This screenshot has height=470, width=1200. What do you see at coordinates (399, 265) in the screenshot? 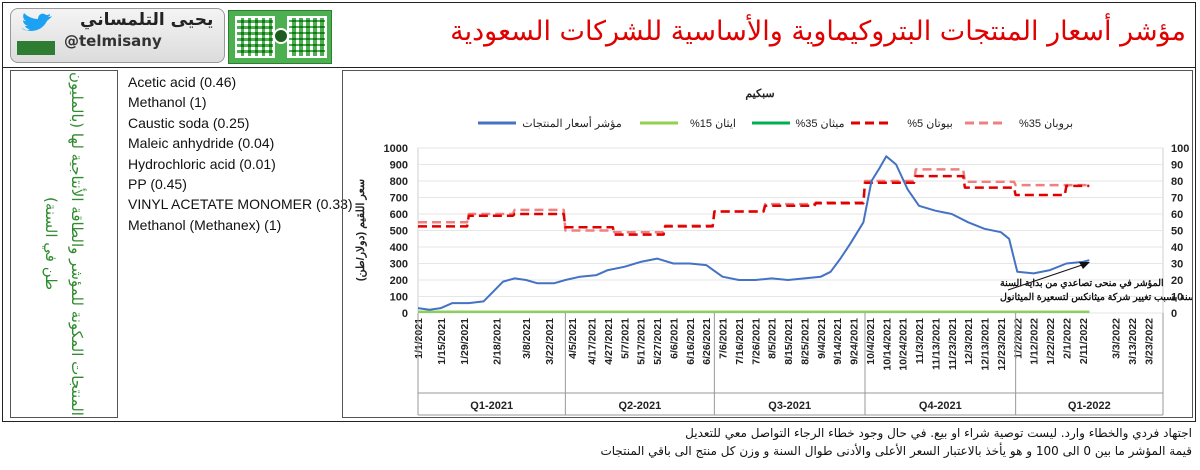
I see `y-left-tick-label: 300` at bounding box center [399, 265].